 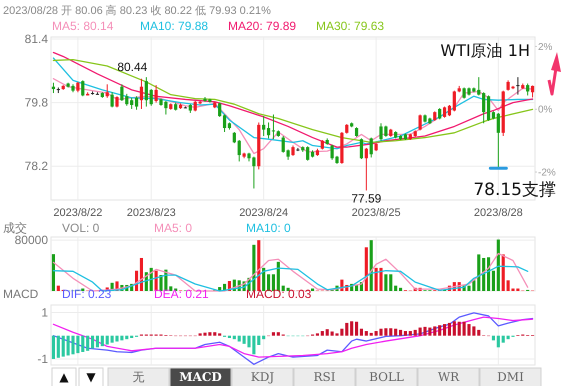 What do you see at coordinates (83, 26) in the screenshot?
I see `text: MA5: 80.14` at bounding box center [83, 26].